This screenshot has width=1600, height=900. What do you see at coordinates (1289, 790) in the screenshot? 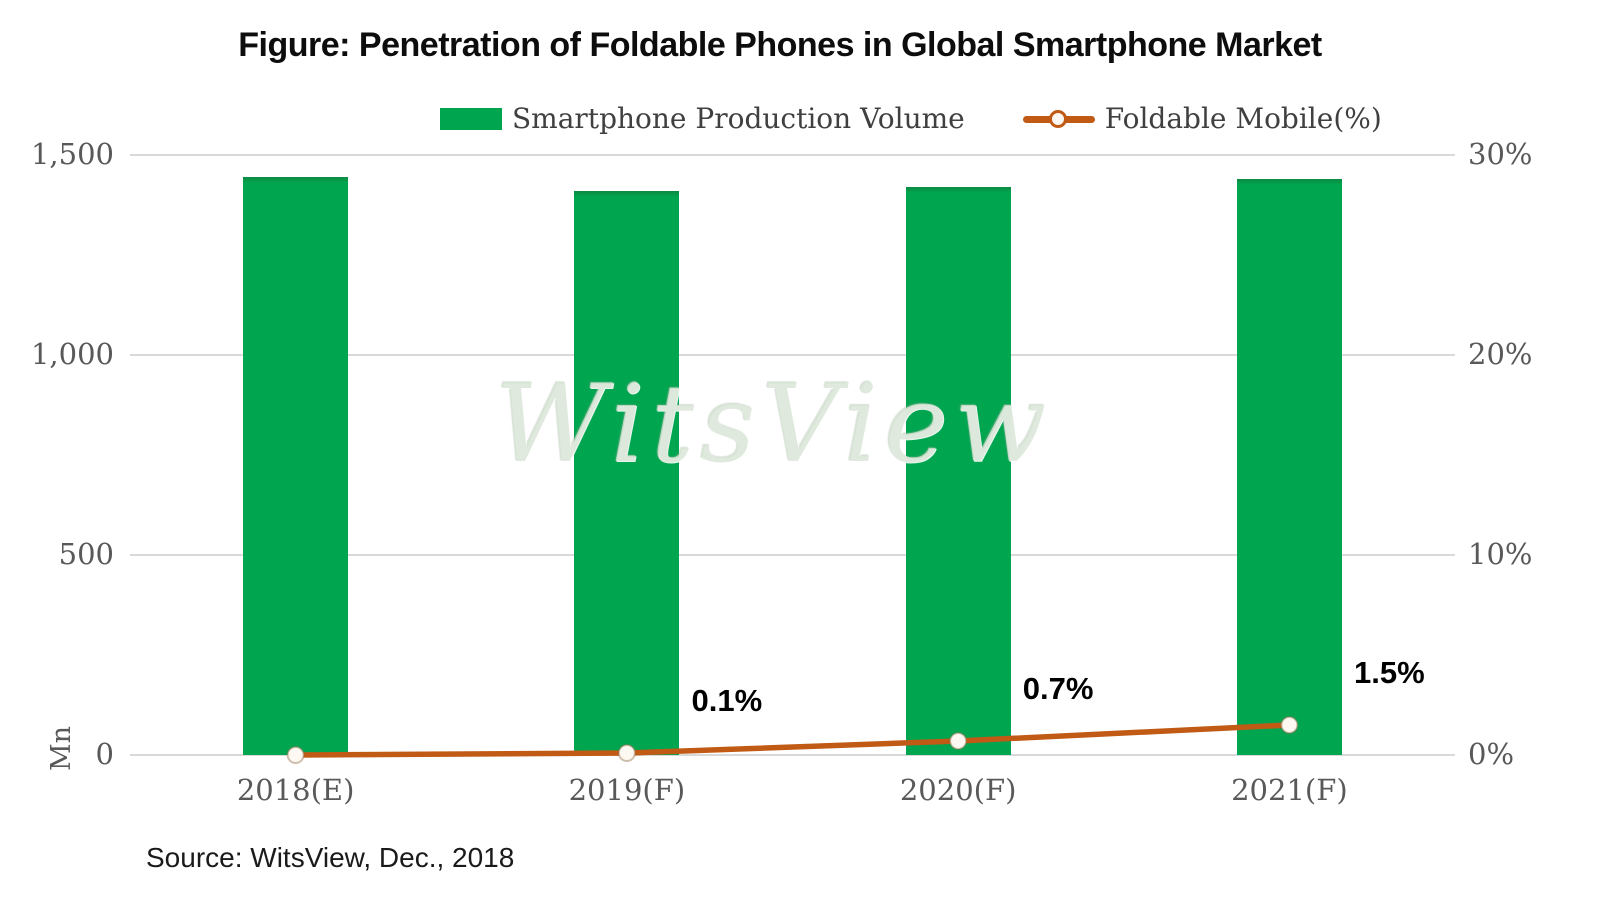
I see `x-axis-tick-2021(F): 2021(F)` at bounding box center [1289, 790].